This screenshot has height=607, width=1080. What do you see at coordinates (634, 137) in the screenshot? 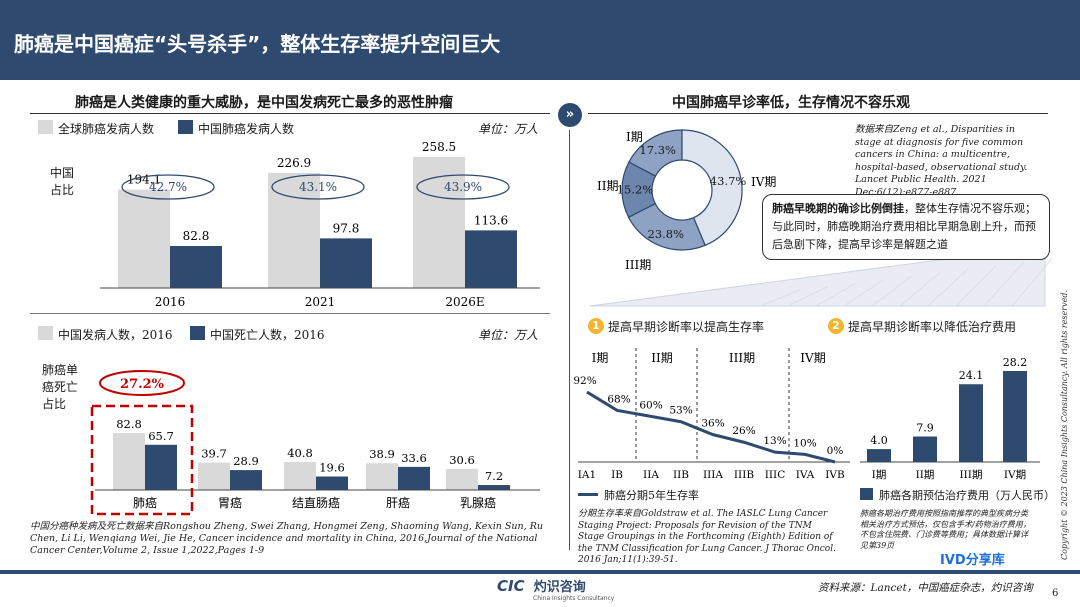
I see `donut-category-label: I期` at bounding box center [634, 137].